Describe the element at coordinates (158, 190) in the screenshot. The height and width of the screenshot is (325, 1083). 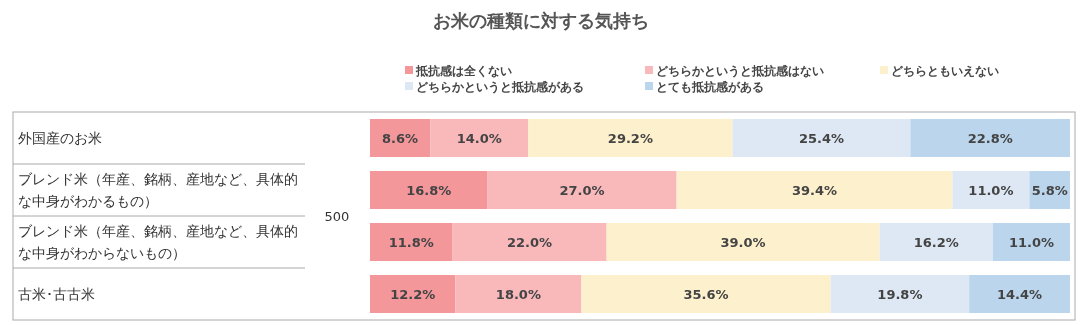
I see `y-tick-label: ブレンド米（年産、銘柄、産地など、具体的な中身がわかるもの）` at that location.